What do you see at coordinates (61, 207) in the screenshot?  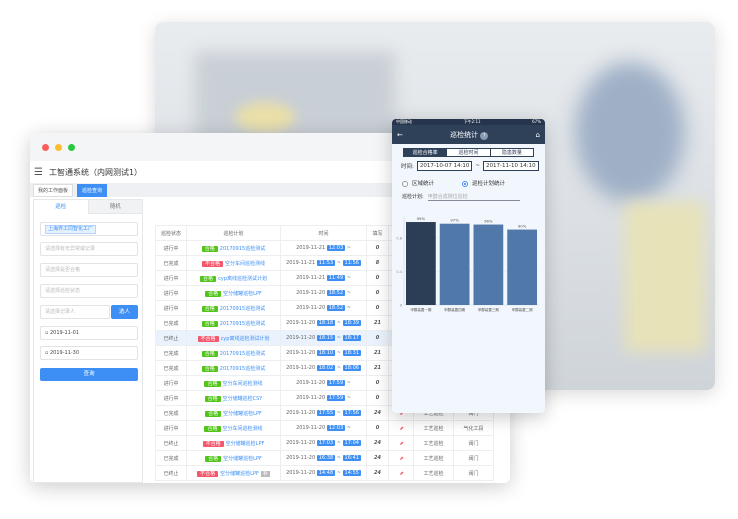 I see `tab-patrol: 巡检` at bounding box center [61, 207].